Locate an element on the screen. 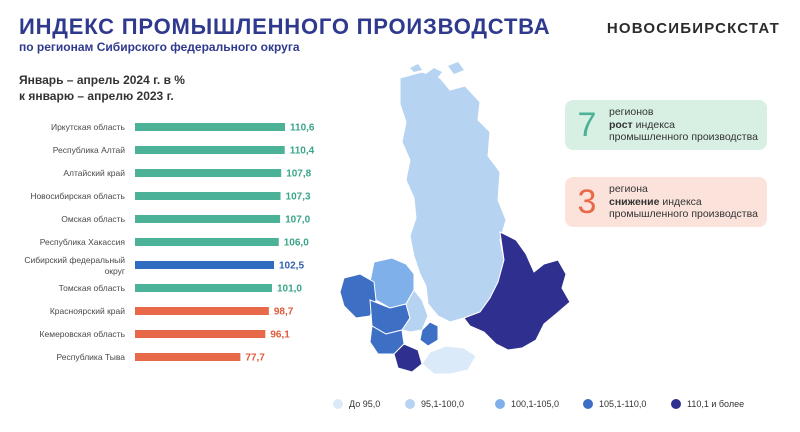 This screenshot has width=800, height=432. value-label: 101,0 is located at coordinates (289, 289).